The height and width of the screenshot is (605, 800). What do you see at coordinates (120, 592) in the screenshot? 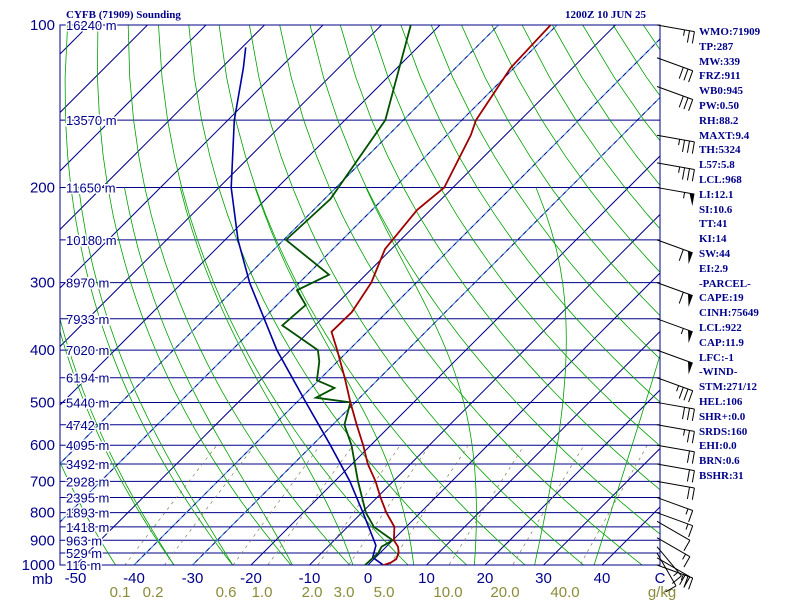
I see `mixing-ratio-label: 0.1` at bounding box center [120, 592].